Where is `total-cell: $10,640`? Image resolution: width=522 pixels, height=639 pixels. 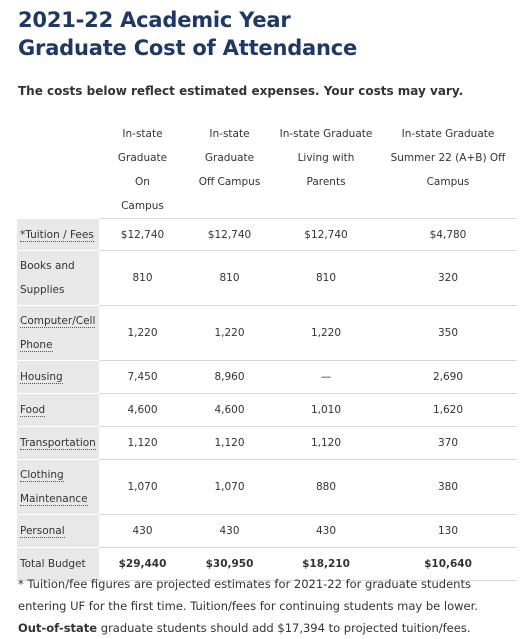
total-cell: $10,640 is located at coordinates (448, 564).